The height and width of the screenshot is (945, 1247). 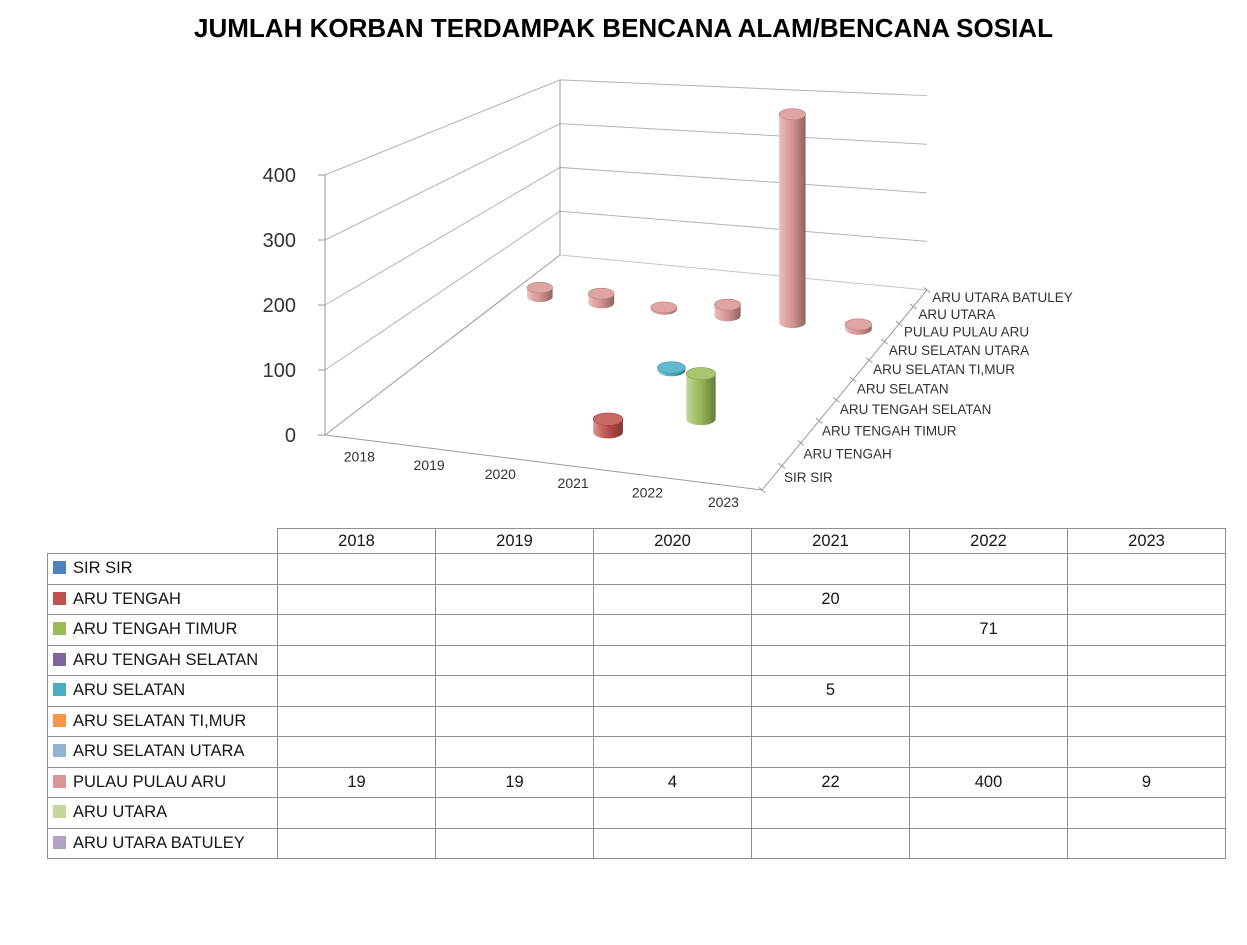 I want to click on cylinder-pulau-pulau-aru-2022, so click(x=792, y=218).